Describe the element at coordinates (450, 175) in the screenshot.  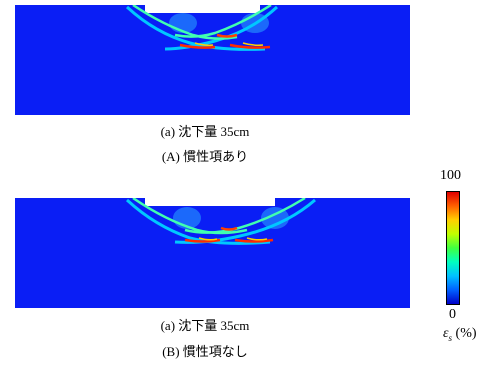
I see `colorbar-max-label: 100` at that location.